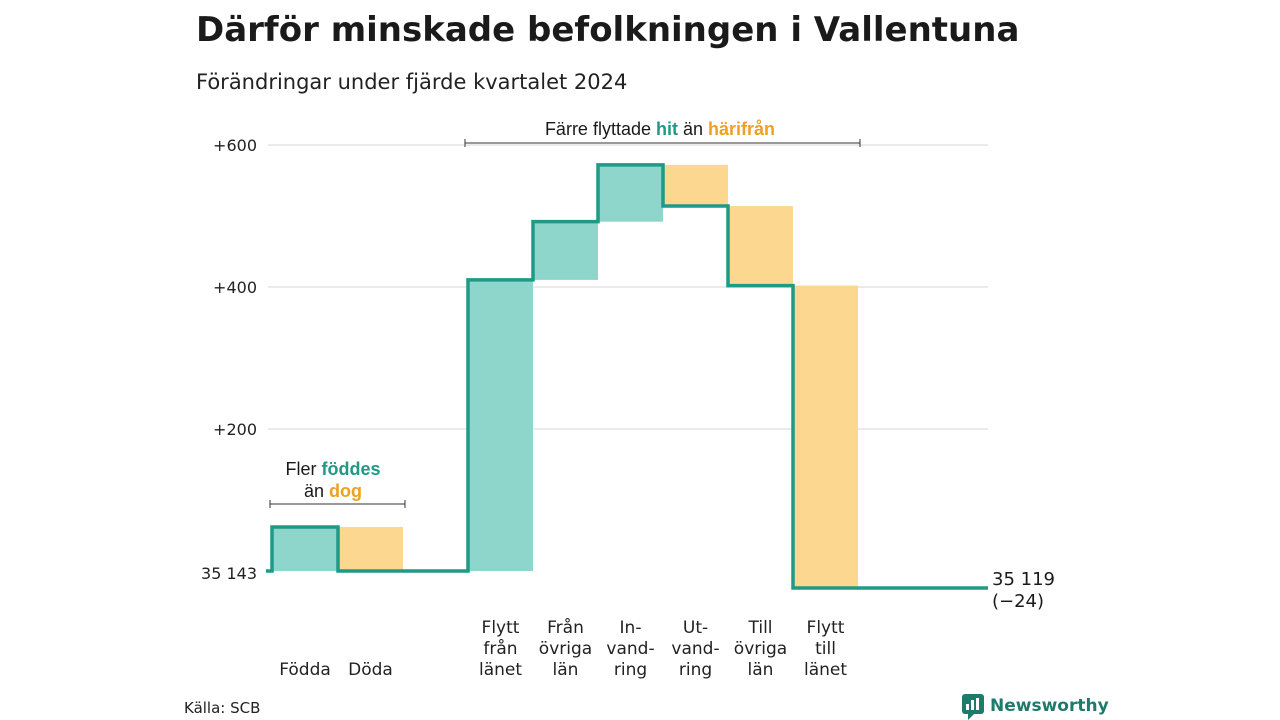  I want to click on newsworthy-logo-icon, so click(973, 707).